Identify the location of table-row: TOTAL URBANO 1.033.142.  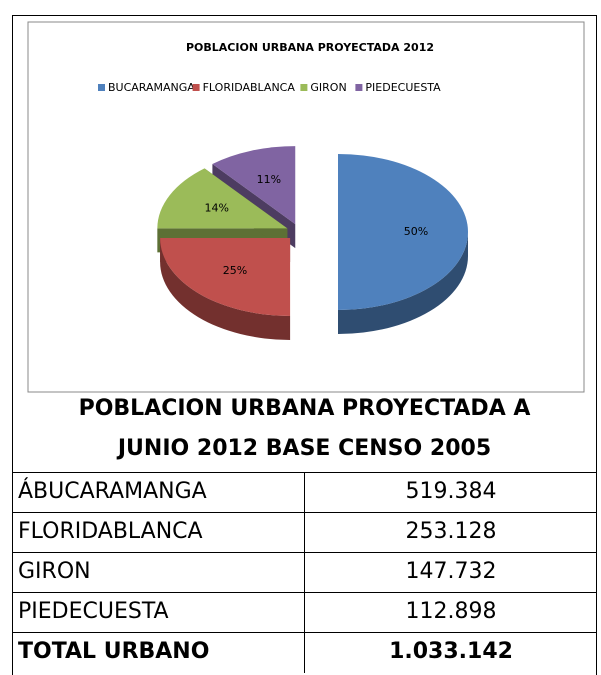
(304, 652).